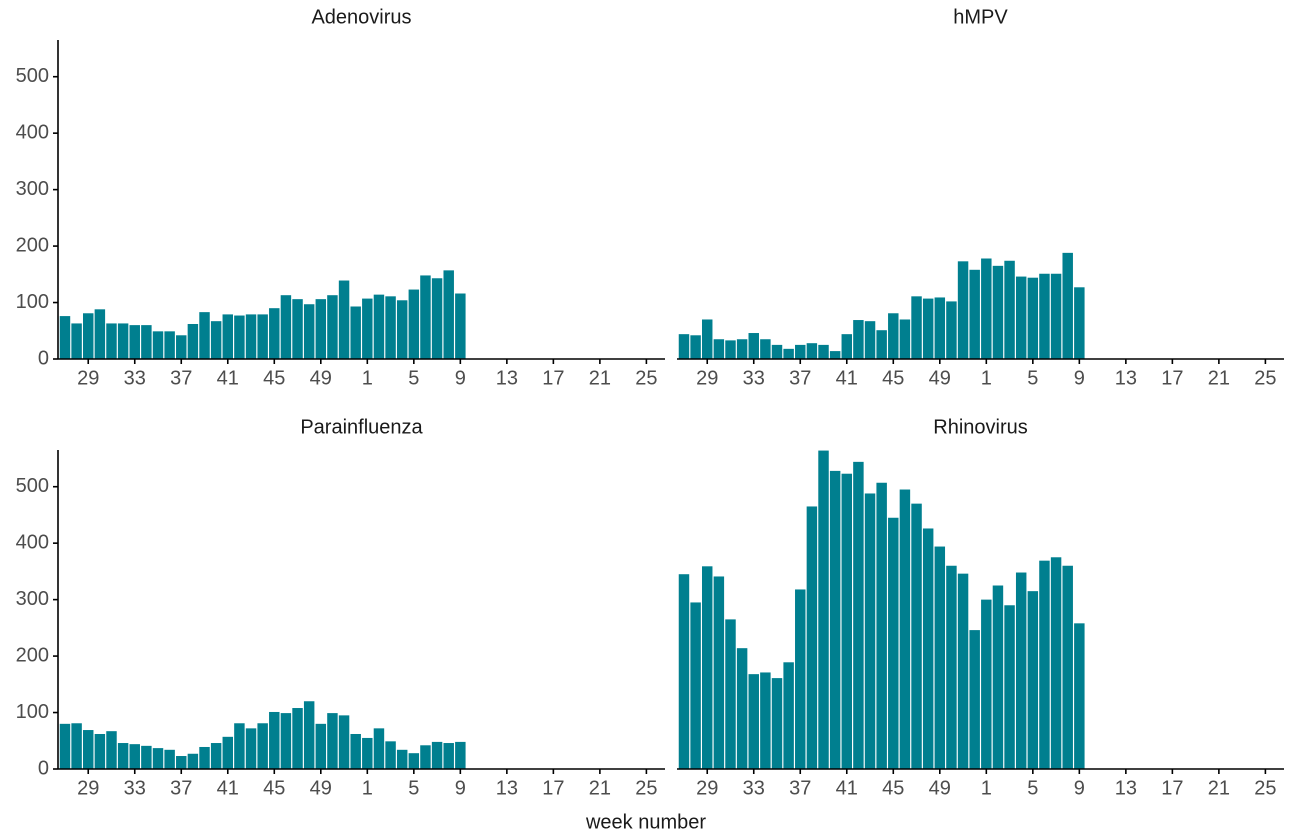 The image size is (1292, 840). What do you see at coordinates (645, 822) in the screenshot?
I see `x-axis-label: week number` at bounding box center [645, 822].